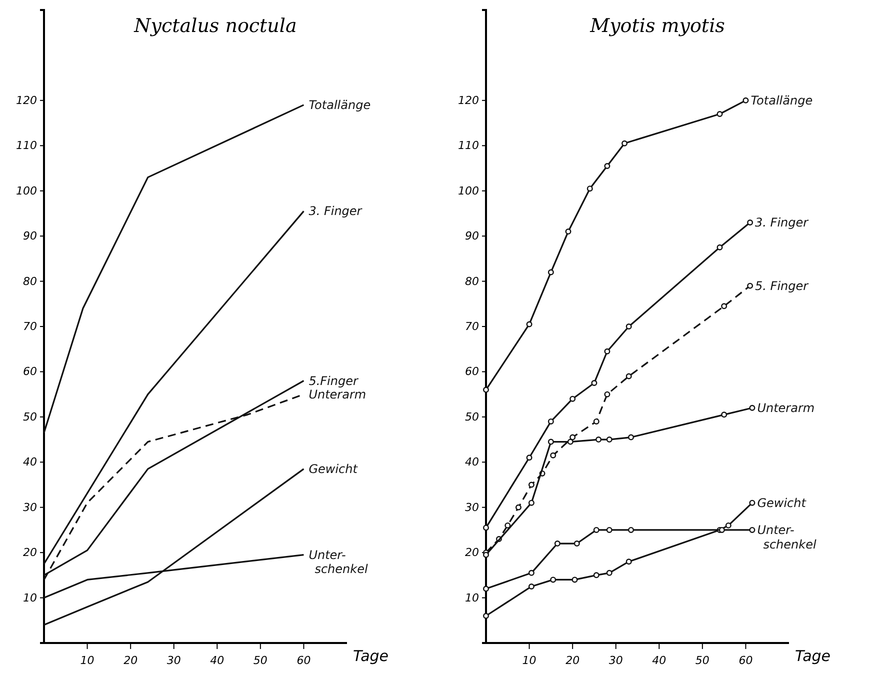 This screenshot has width=884, height=679. What do you see at coordinates (334, 381) in the screenshot?
I see `series-label: 5.Finger` at bounding box center [334, 381].